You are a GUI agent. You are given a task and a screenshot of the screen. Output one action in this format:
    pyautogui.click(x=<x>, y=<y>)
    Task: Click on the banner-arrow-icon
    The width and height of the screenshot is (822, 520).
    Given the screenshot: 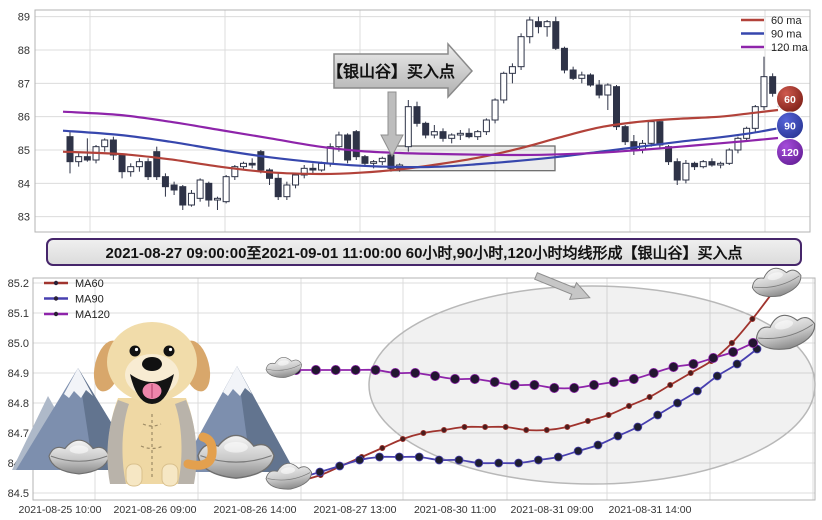 What is the action you would take?
    pyautogui.click(x=562, y=286)
    